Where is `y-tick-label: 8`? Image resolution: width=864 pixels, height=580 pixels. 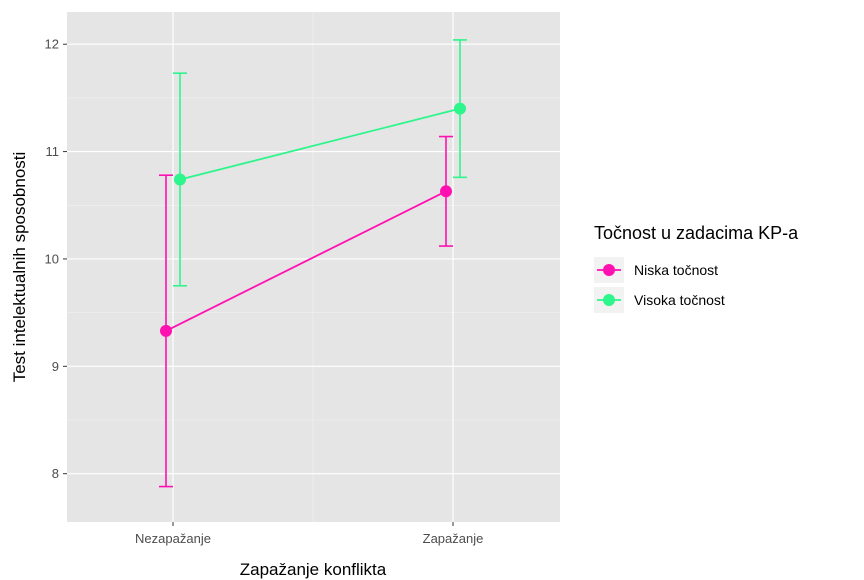 y-tick-label: 8 is located at coordinates (55, 473).